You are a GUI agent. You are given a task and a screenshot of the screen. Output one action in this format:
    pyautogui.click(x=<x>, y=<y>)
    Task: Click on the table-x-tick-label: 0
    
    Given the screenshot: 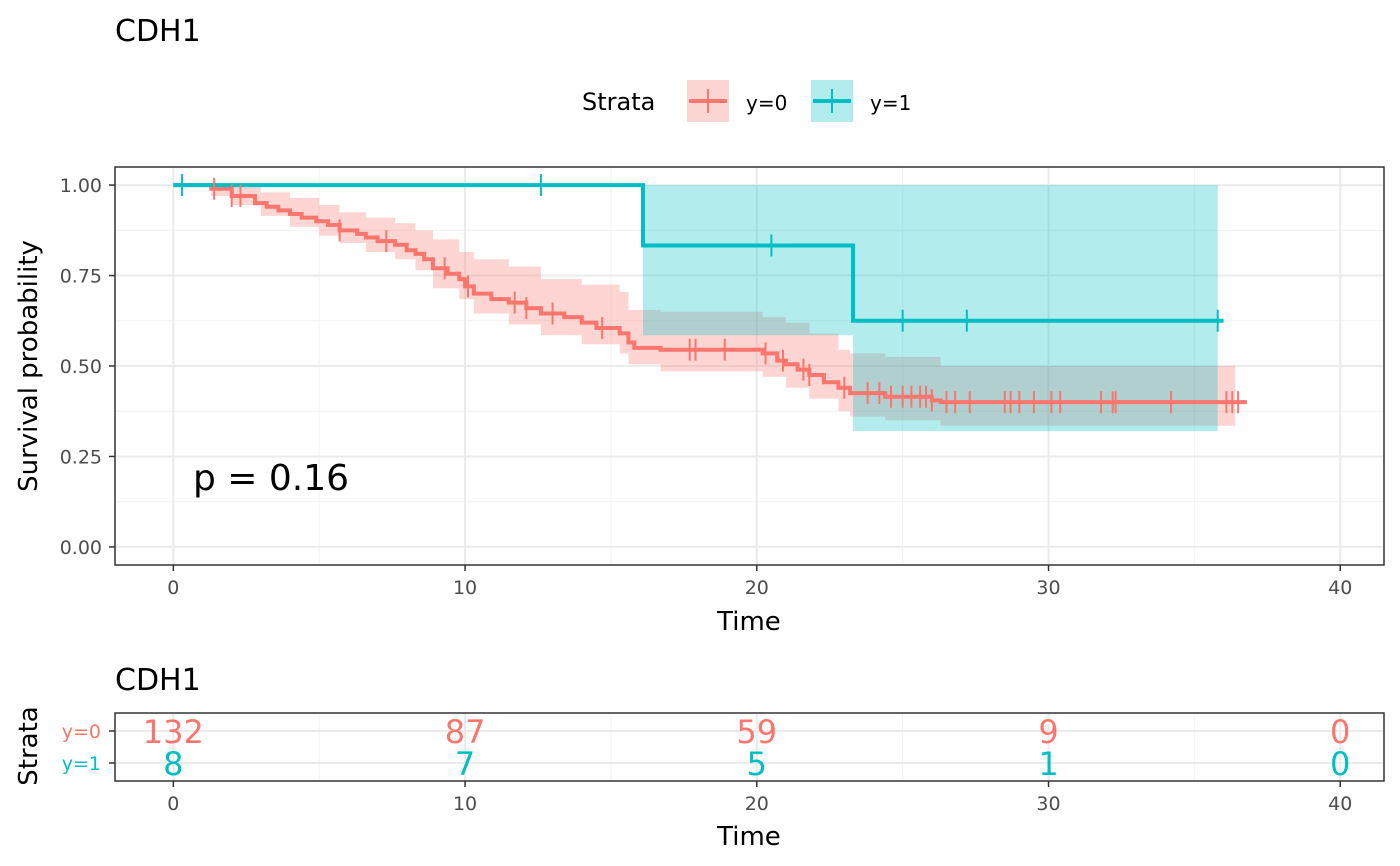 What is the action you would take?
    pyautogui.click(x=173, y=804)
    